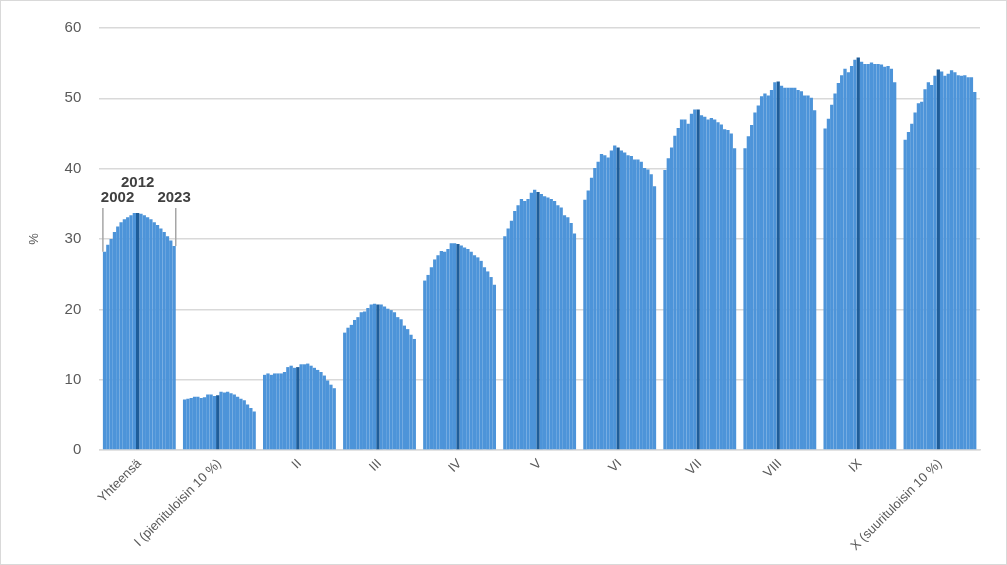  What do you see at coordinates (73, 238) in the screenshot?
I see `y-tick-label: 30` at bounding box center [73, 238].